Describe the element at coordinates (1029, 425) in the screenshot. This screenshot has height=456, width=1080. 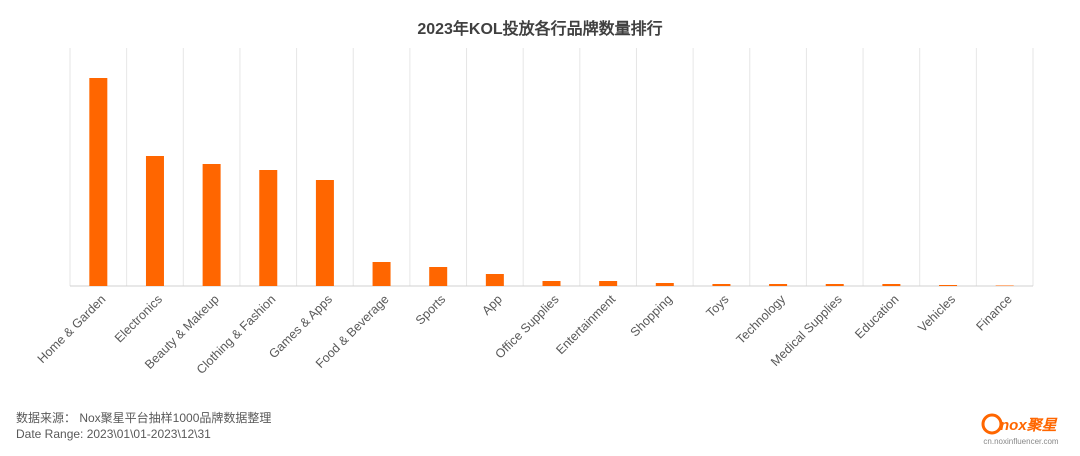
I see `logo-brand: nox聚星` at that location.